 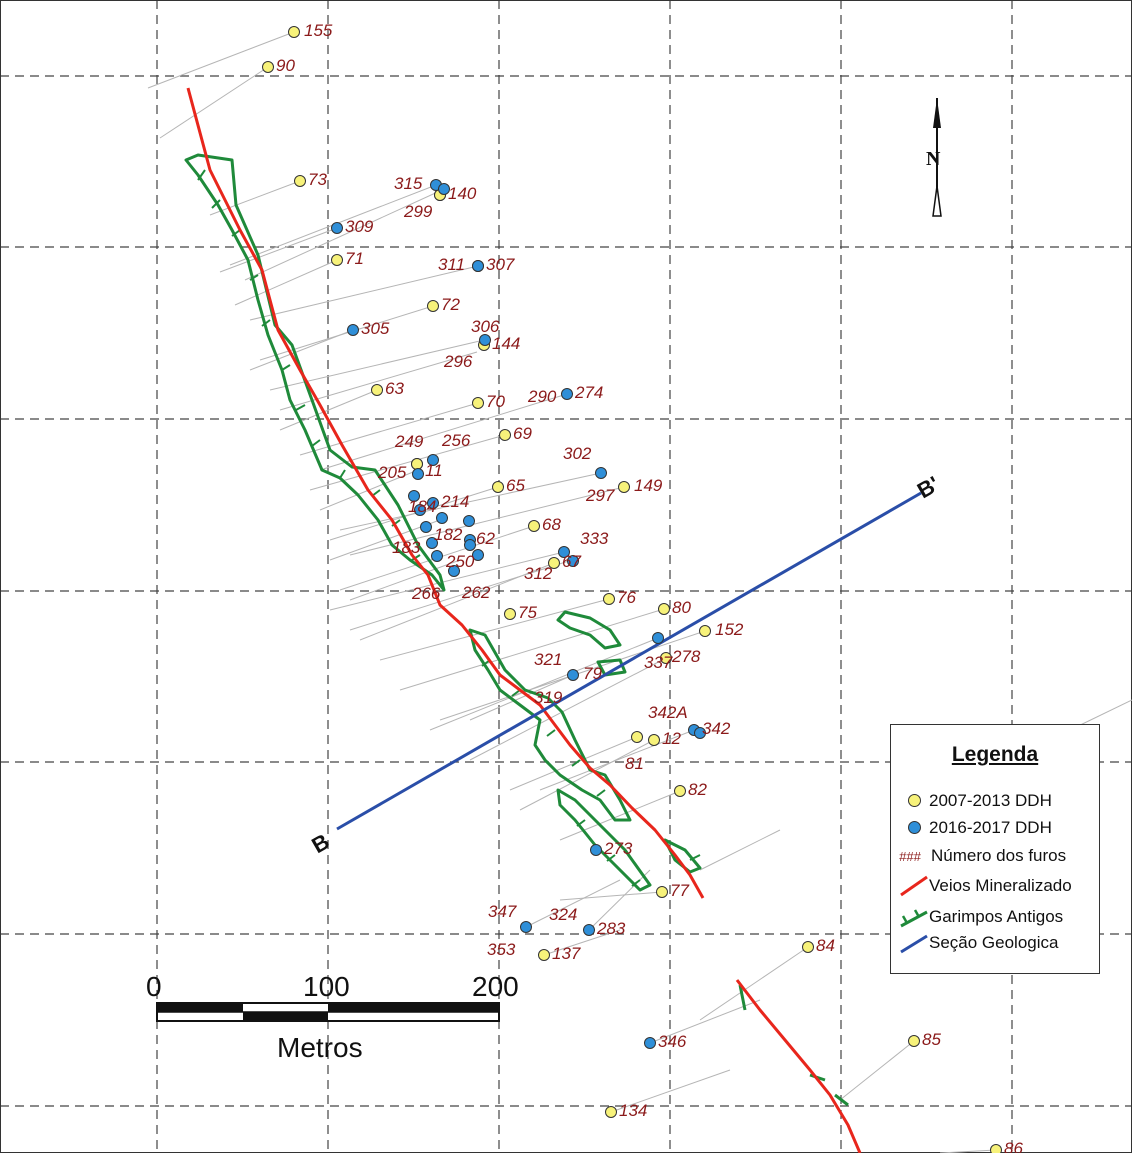 What do you see at coordinates (1013, 1146) in the screenshot?
I see `hole-number-label: 86` at bounding box center [1013, 1146].